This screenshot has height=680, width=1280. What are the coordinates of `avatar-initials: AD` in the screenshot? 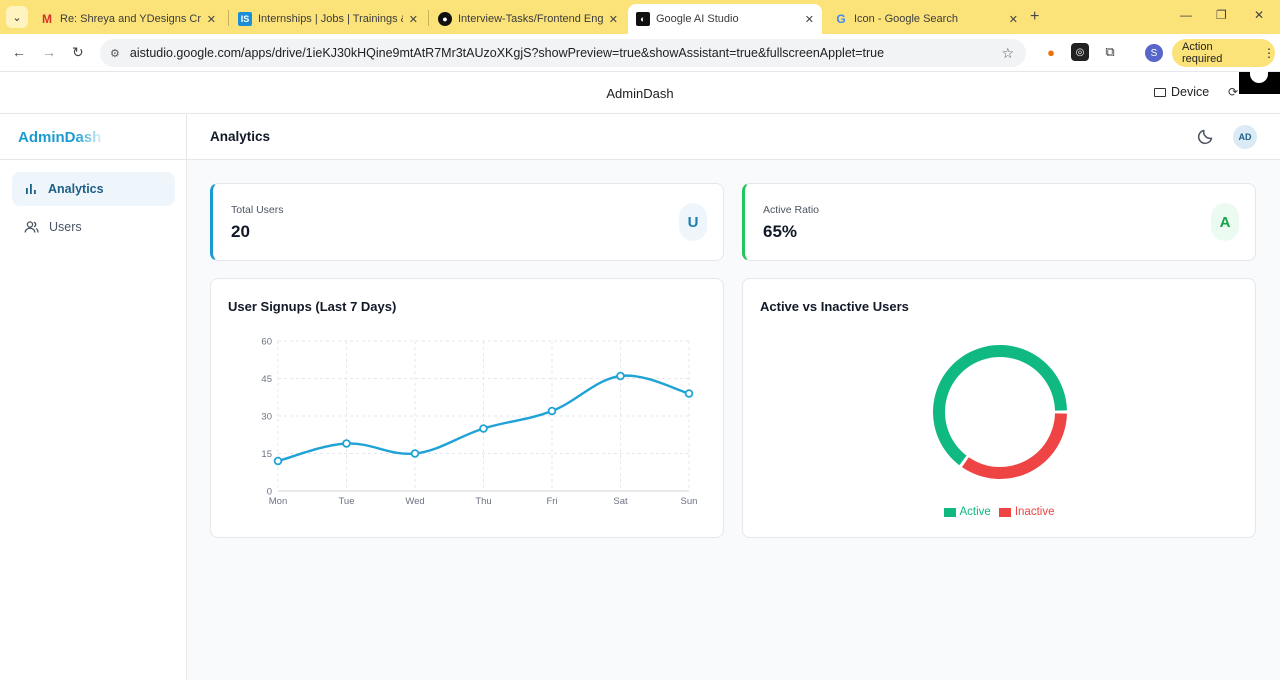 It's located at (1245, 137).